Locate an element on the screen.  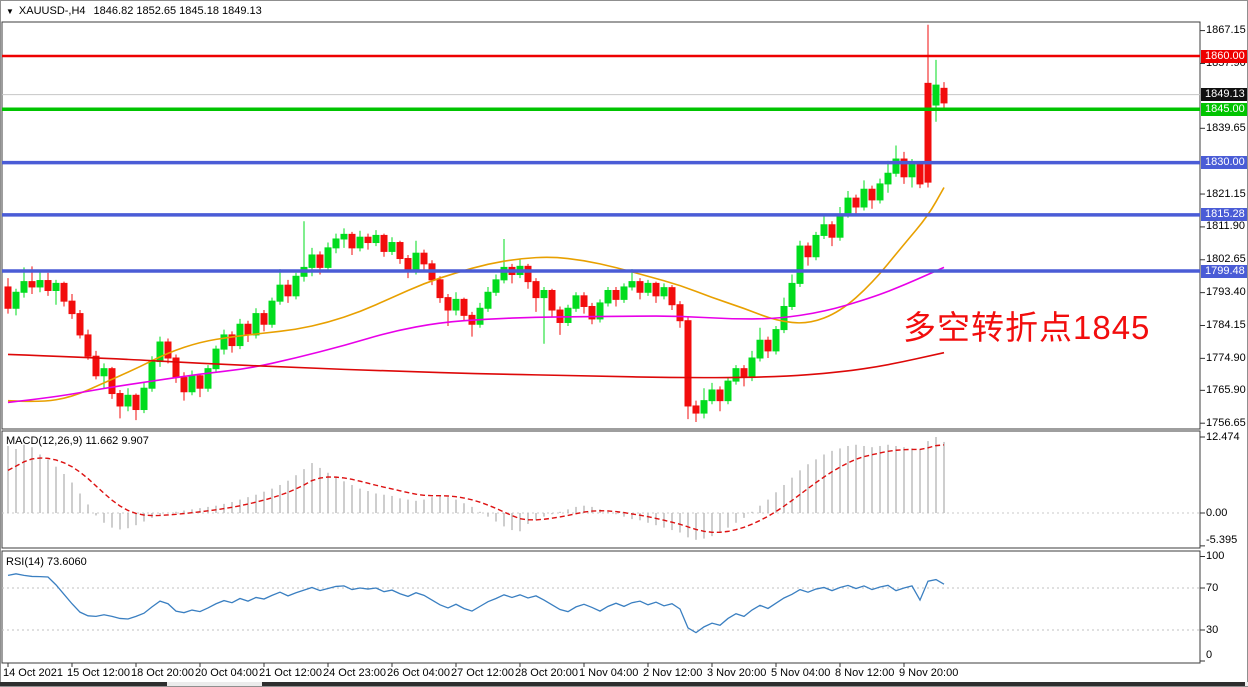
price-axis-label: 1811.90 is located at coordinates (1225, 226).